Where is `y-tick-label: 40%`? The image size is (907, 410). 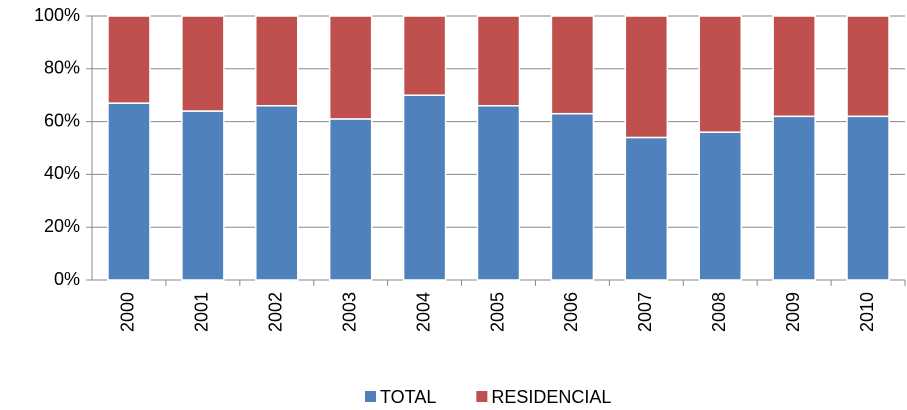
y-tick-label: 40% is located at coordinates (62, 173).